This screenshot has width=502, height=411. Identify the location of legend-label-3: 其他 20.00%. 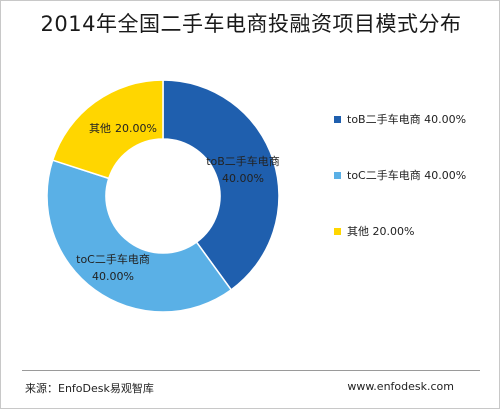
(380, 231).